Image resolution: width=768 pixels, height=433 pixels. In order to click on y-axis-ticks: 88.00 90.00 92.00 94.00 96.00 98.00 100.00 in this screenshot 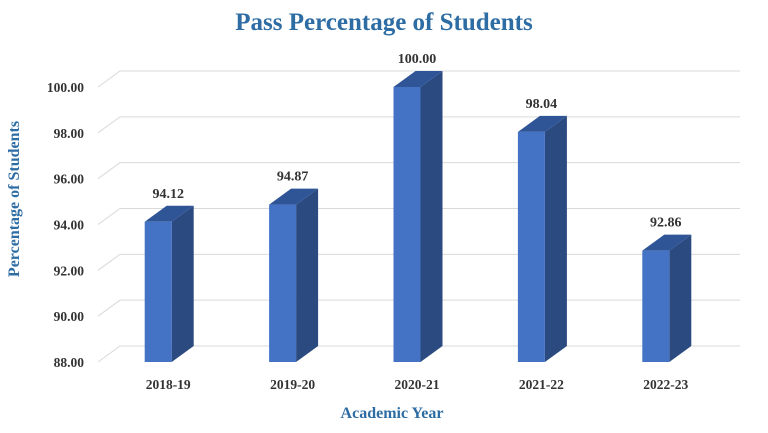, I will do `click(65, 225)`.